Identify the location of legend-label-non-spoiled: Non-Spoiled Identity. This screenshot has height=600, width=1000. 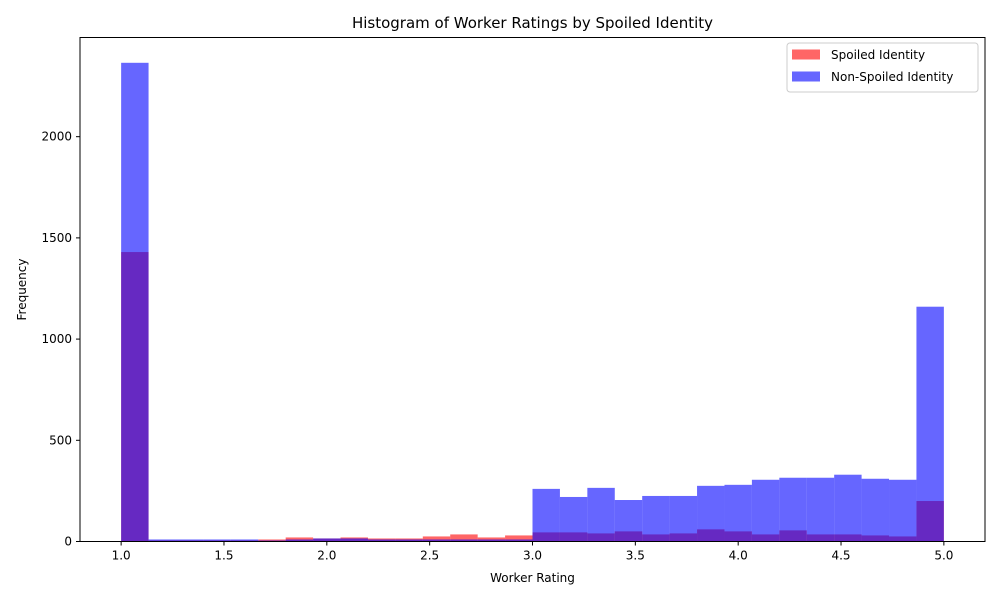
(892, 77).